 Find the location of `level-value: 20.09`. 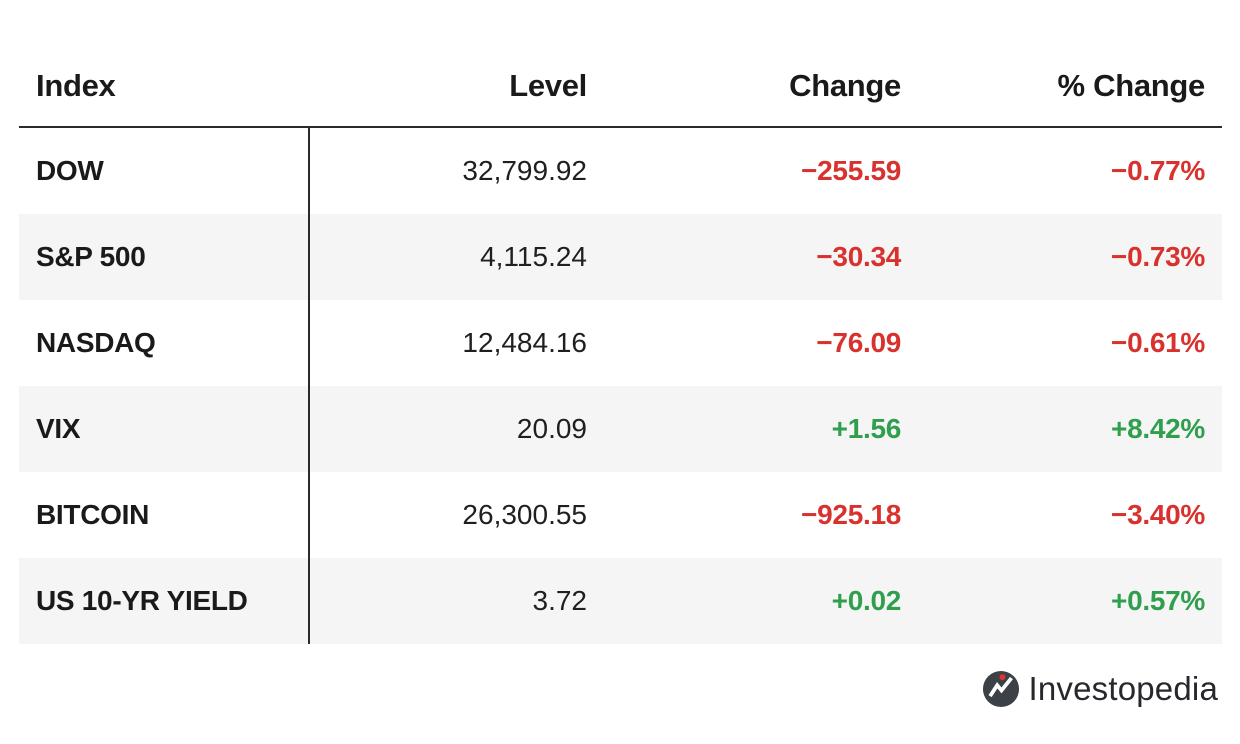

level-value: 20.09 is located at coordinates (551, 428).